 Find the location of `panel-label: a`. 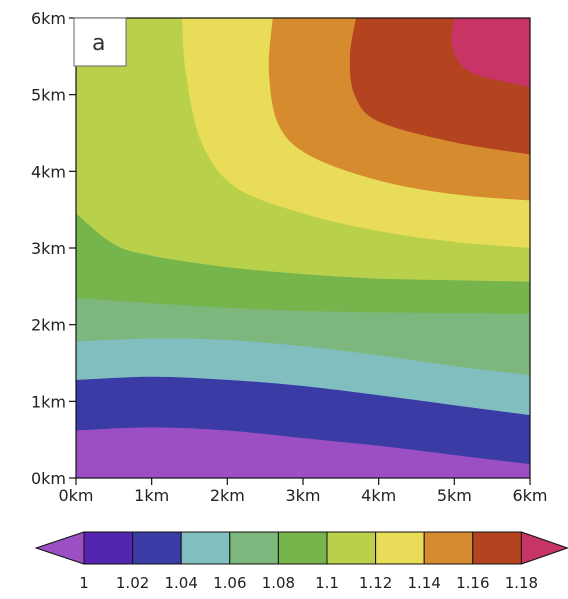

panel-label: a is located at coordinates (98, 43).